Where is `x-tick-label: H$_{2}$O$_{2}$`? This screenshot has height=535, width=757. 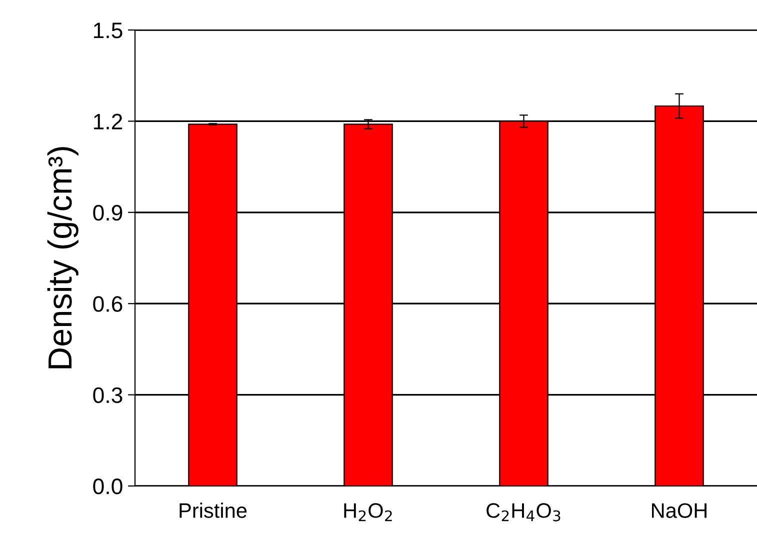 x-tick-label: H$_{2}$O$_{2}$ is located at coordinates (368, 512).